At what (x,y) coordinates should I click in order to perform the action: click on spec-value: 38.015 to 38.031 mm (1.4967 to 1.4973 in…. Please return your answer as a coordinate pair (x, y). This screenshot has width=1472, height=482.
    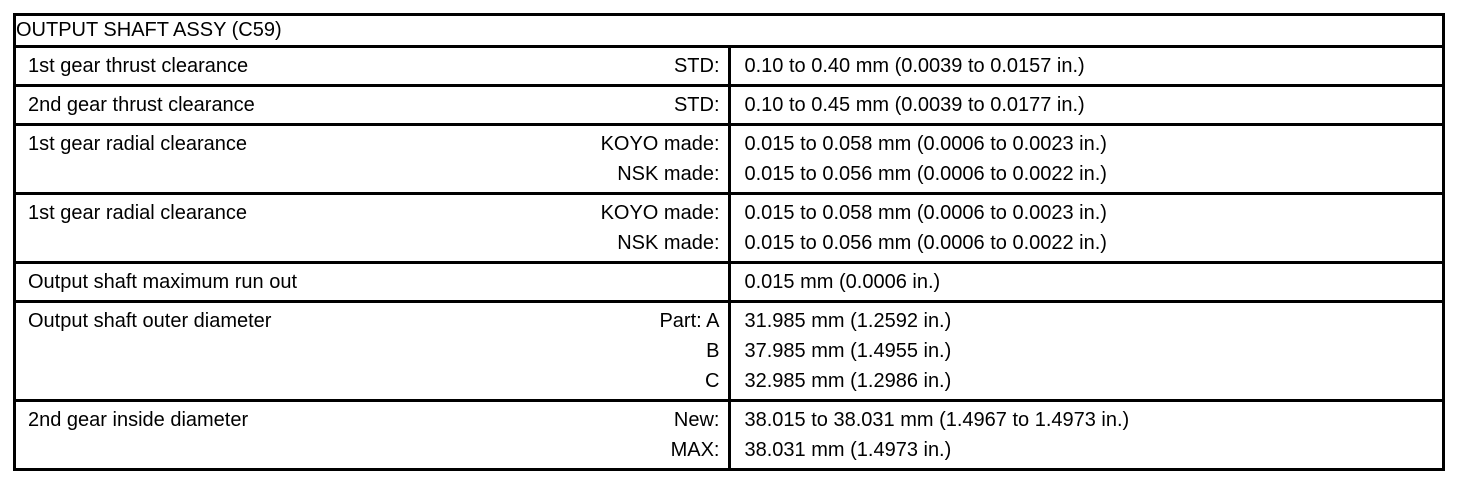
    Looking at the image, I should click on (937, 420).